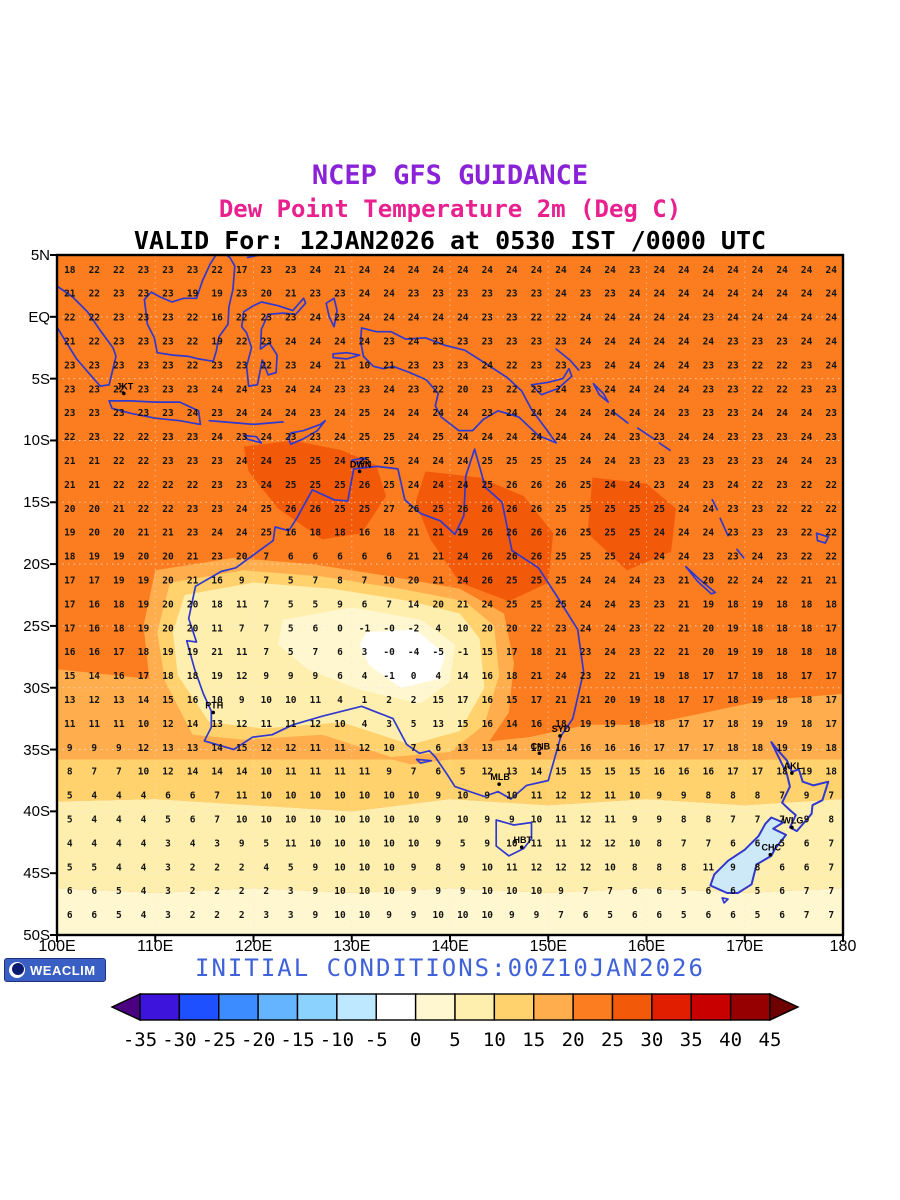 Image resolution: width=900 pixels, height=1200 pixels. I want to click on y-axis-label: 30S, so click(36, 688).